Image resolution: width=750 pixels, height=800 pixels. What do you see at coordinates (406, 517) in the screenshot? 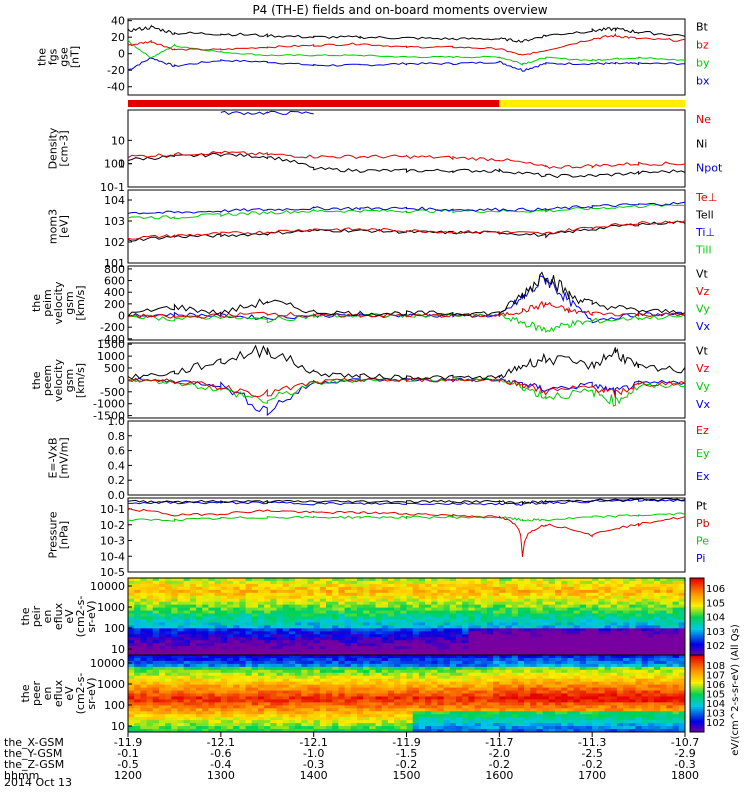
I see `series-Pe-line` at bounding box center [406, 517].